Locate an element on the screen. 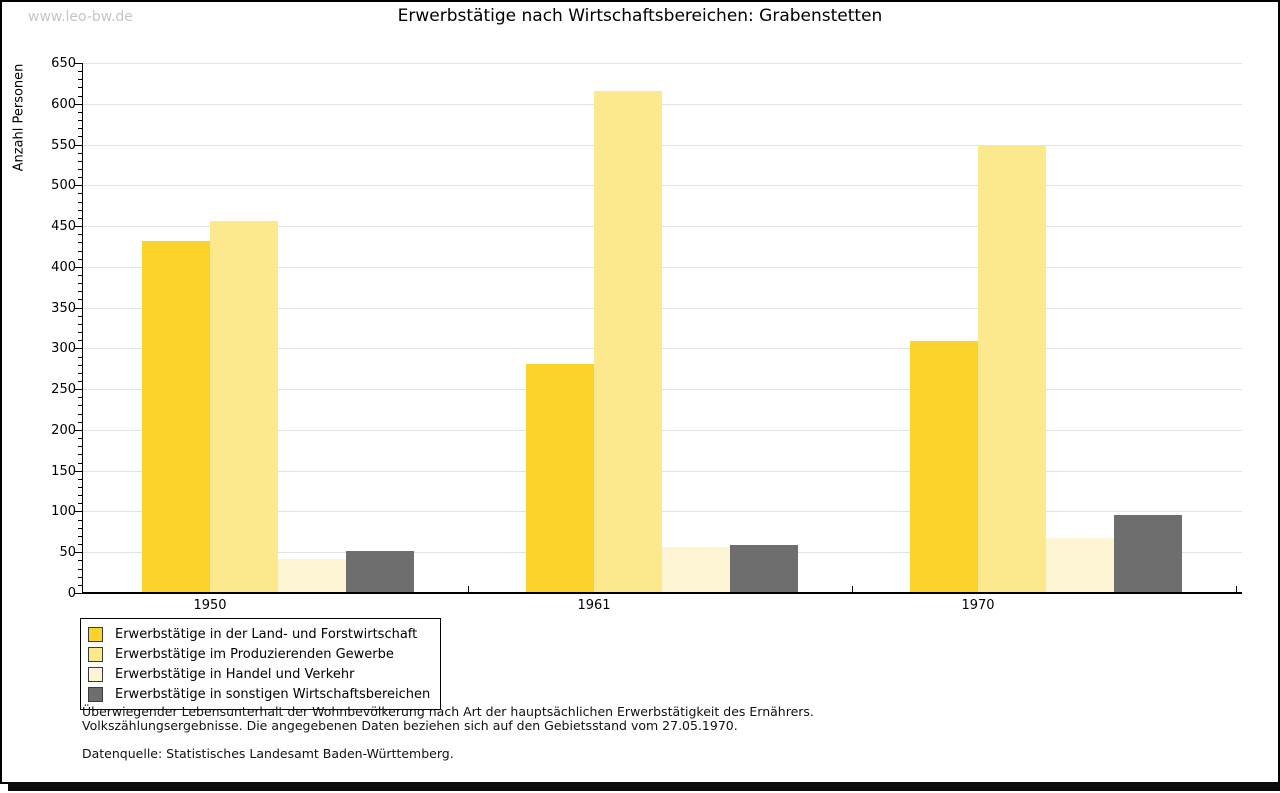  x-tick-label-1970: 1970 is located at coordinates (978, 605).